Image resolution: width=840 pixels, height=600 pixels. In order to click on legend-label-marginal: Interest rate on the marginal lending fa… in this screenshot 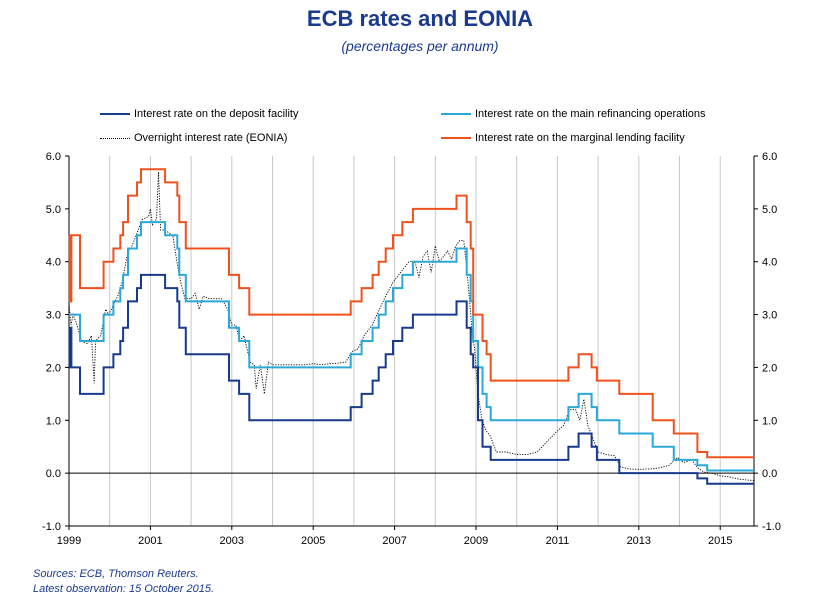, I will do `click(580, 138)`.